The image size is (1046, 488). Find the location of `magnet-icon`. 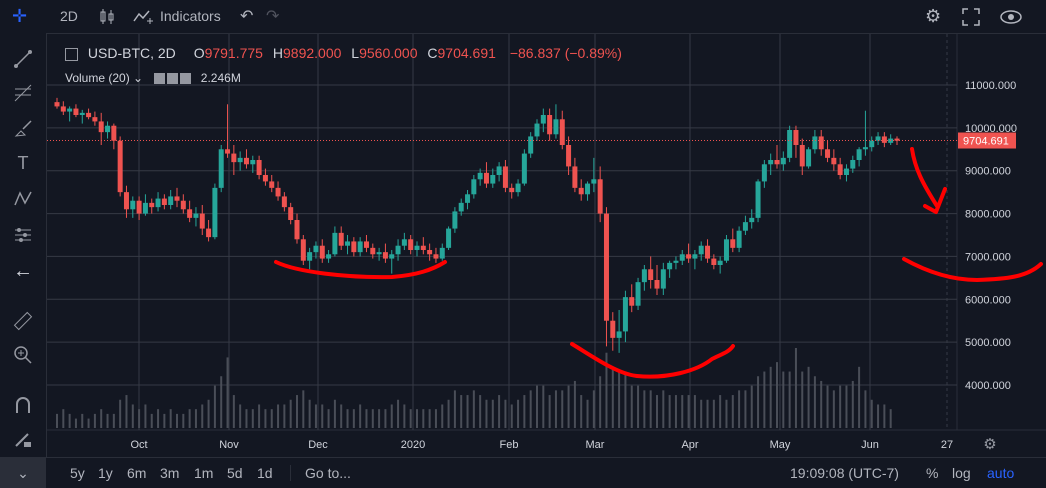

magnet-icon is located at coordinates (23, 405).